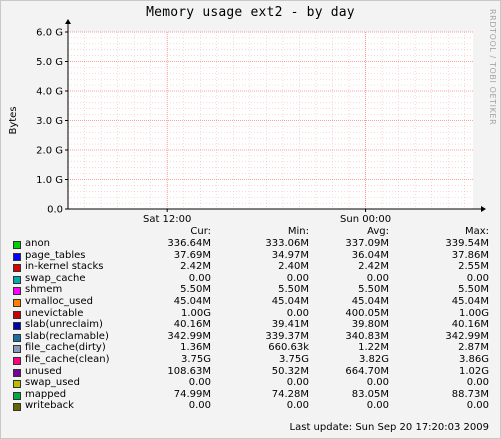 The width and height of the screenshot is (501, 439). Describe the element at coordinates (373, 359) in the screenshot. I see `legend-avg: 3.82G` at that location.